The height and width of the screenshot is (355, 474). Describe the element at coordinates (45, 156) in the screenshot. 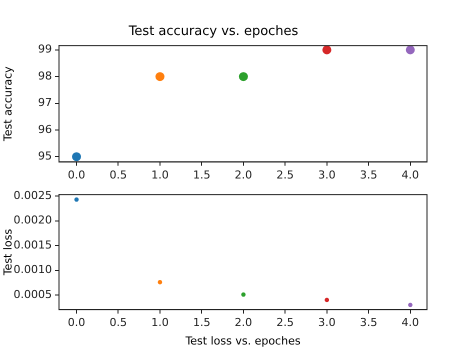

I see `y-tick-label: 95` at that location.